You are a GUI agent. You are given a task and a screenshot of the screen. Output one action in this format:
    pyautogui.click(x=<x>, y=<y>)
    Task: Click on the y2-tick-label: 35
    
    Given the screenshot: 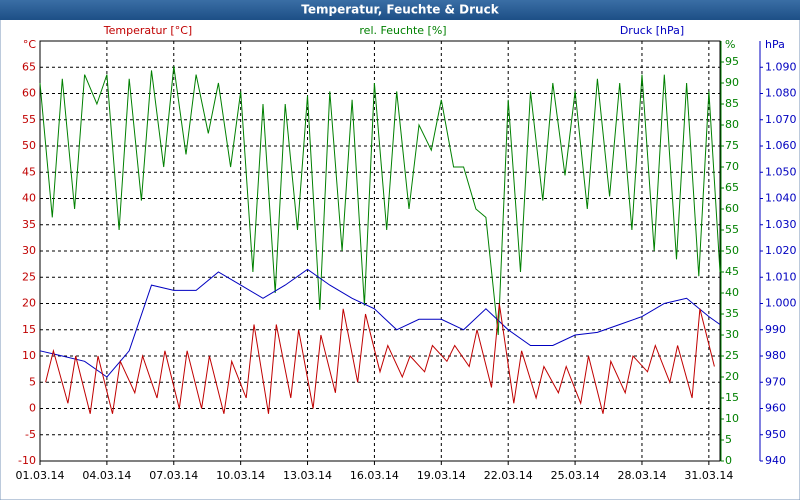 What is the action you would take?
    pyautogui.click(x=732, y=313)
    